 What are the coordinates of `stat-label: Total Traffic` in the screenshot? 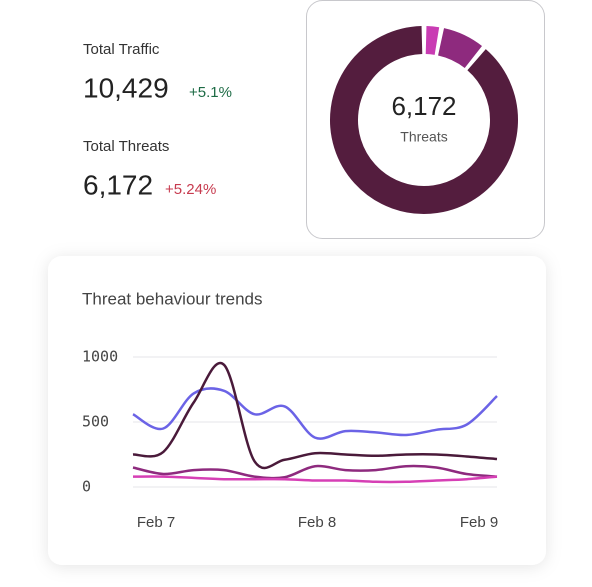 It's located at (121, 49).